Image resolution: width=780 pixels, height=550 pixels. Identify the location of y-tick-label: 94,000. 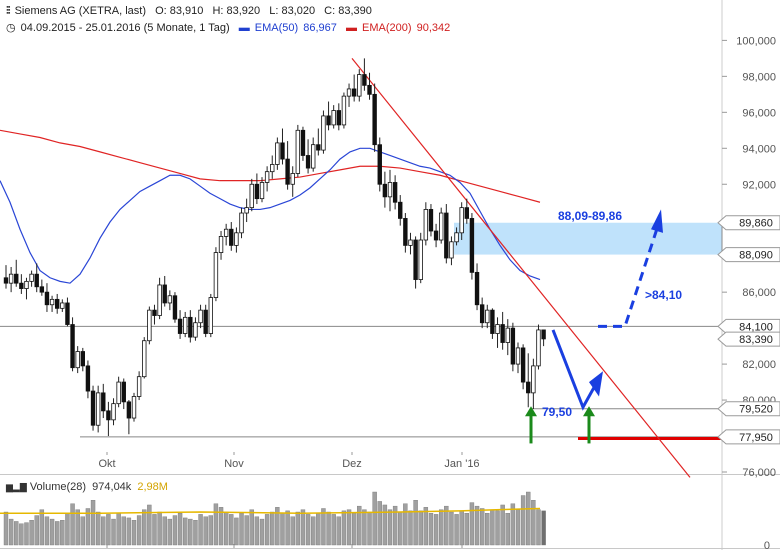
(759, 149).